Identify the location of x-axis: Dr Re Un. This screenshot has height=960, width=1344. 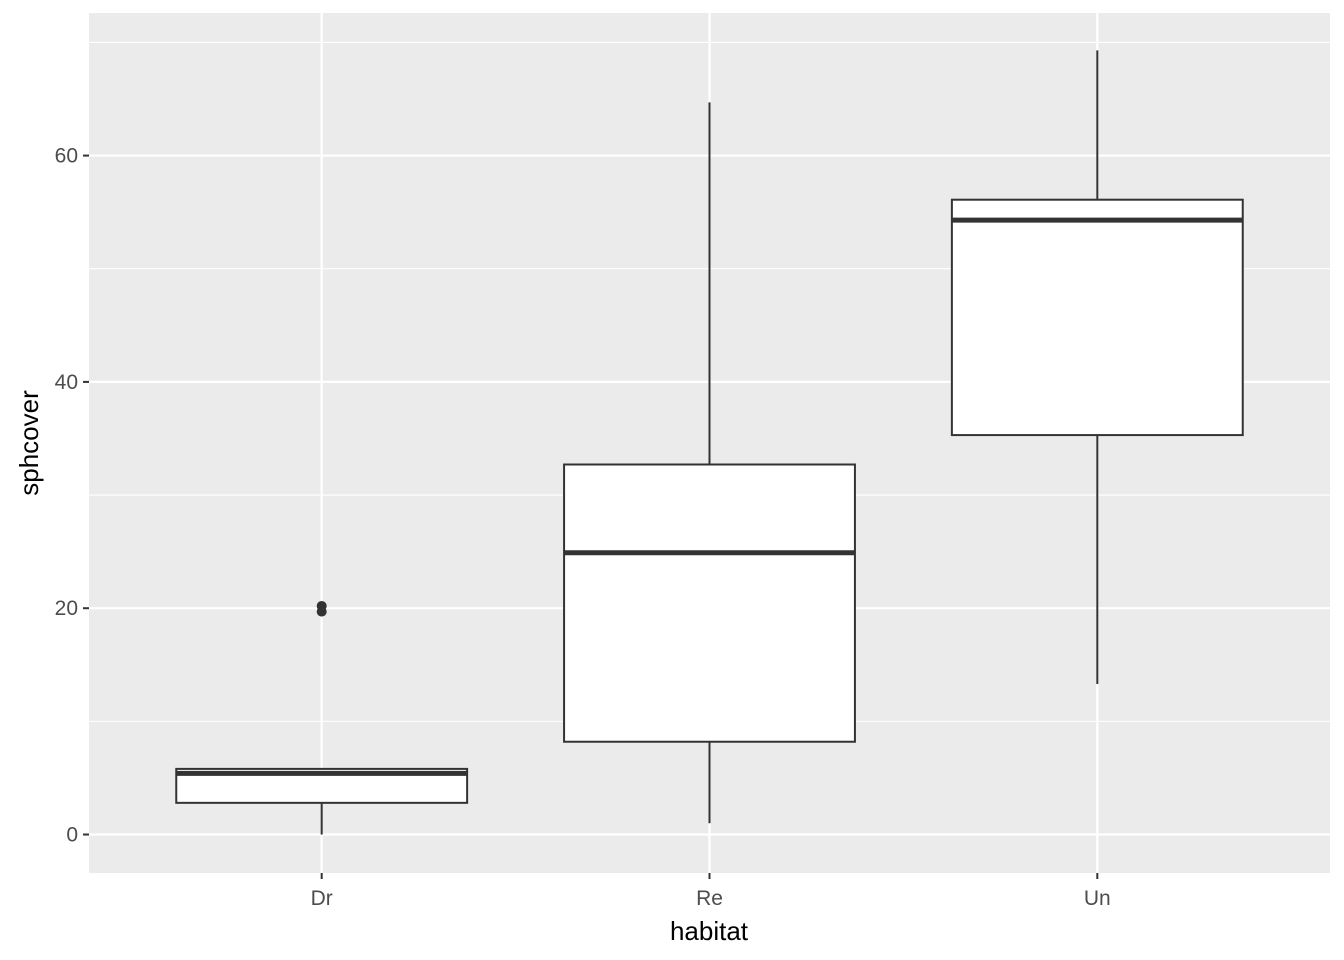
(711, 891).